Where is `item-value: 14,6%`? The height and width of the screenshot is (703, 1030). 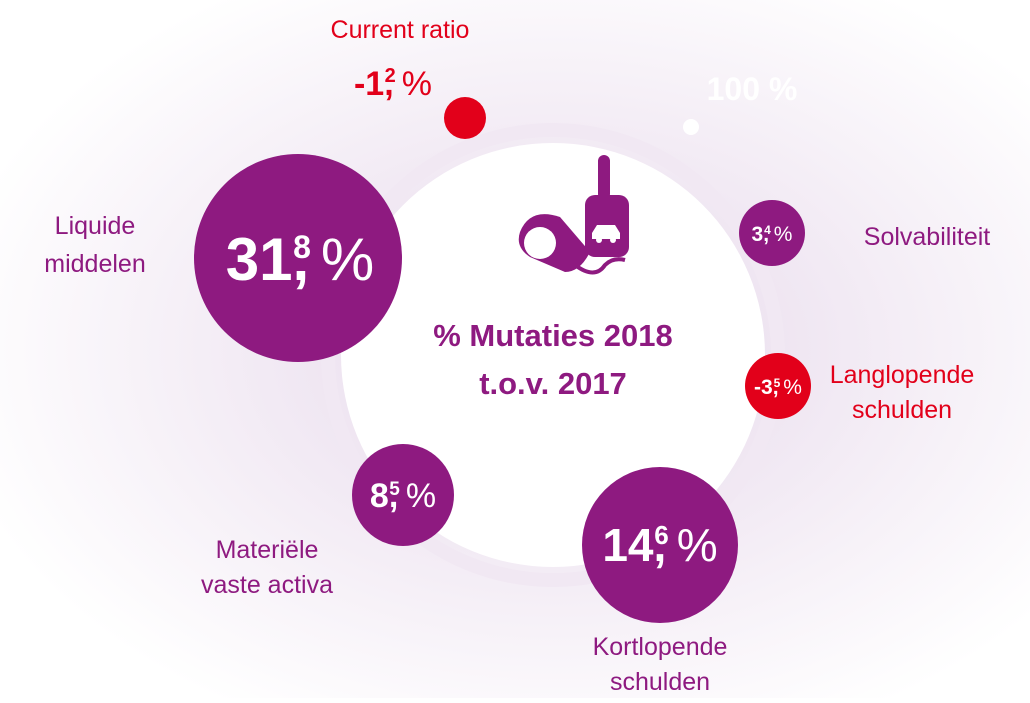 item-value: 14,6% is located at coordinates (659, 545).